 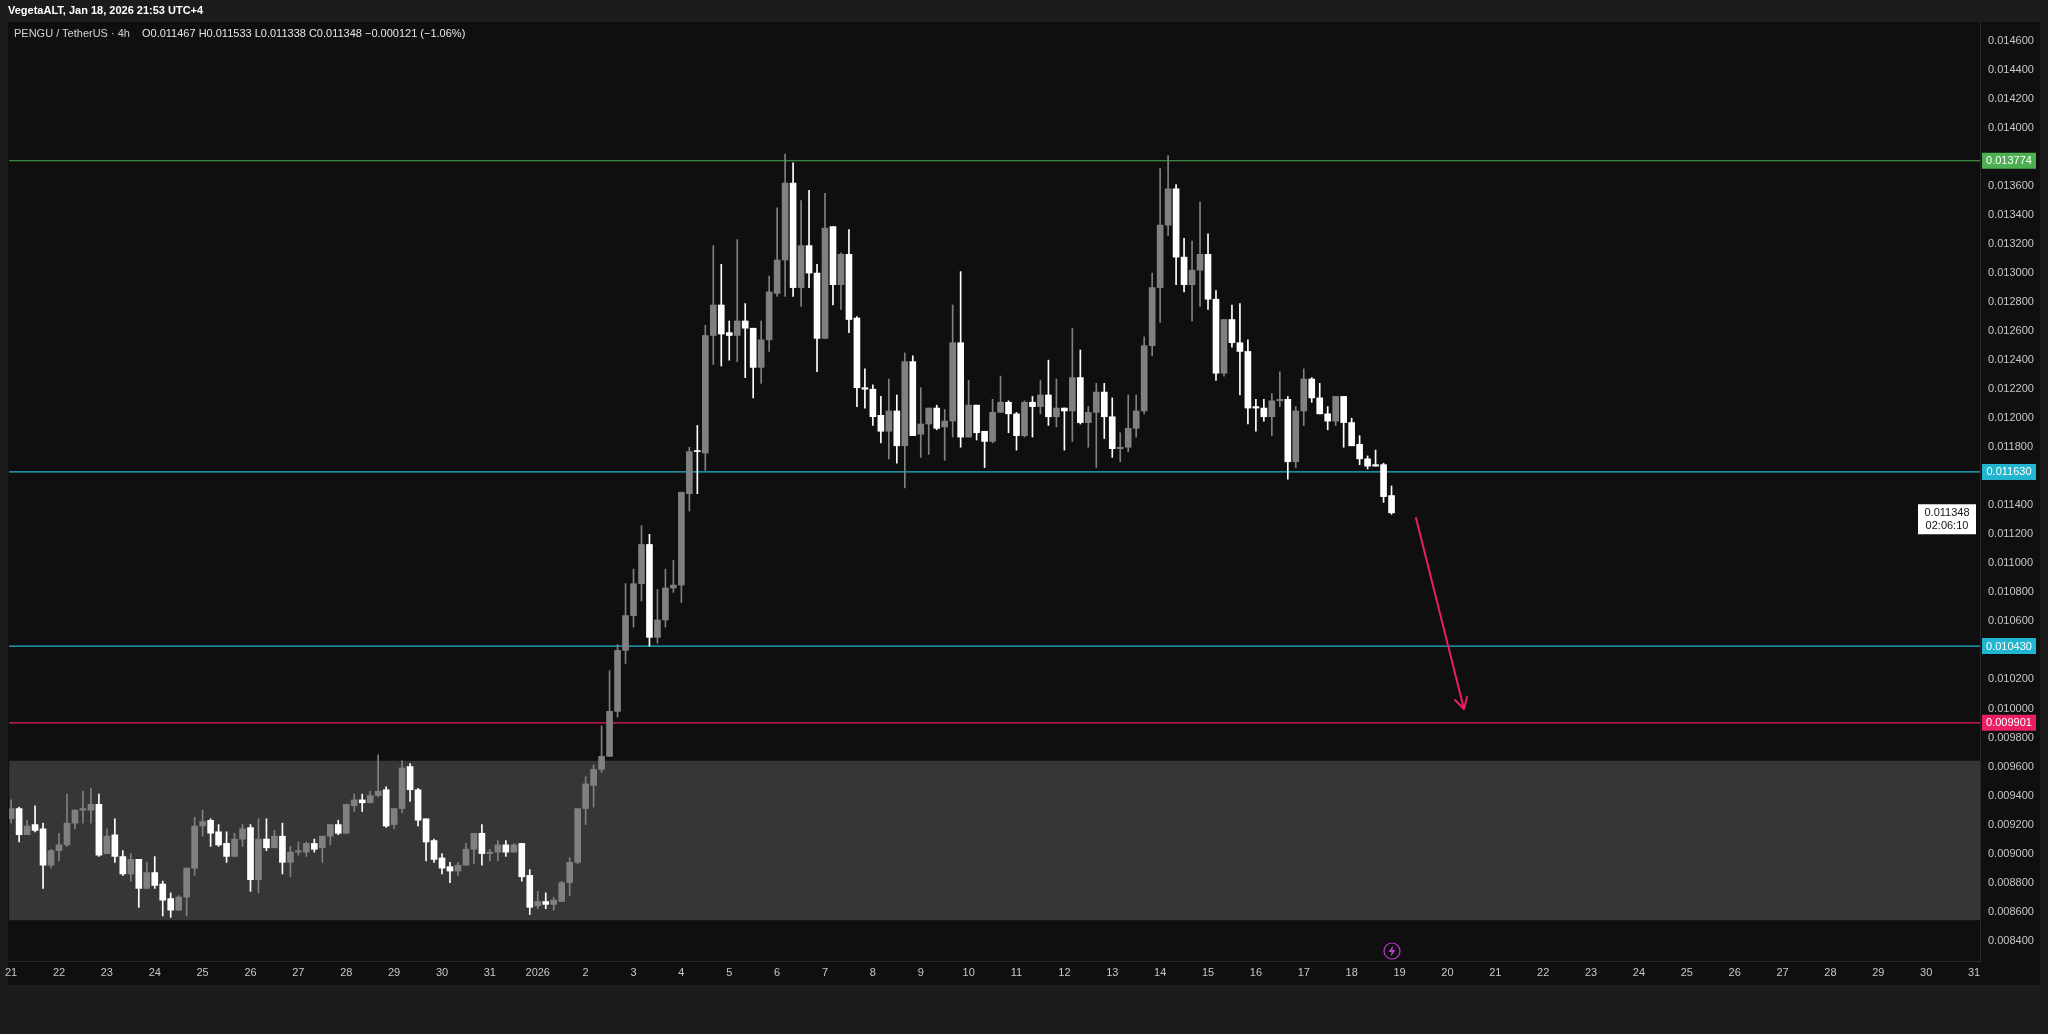 I want to click on chart-subtitle: O0.011467 H0.011533 L0.011338 C0.011348 −0.000121 (−1.06%), so click(x=303, y=33).